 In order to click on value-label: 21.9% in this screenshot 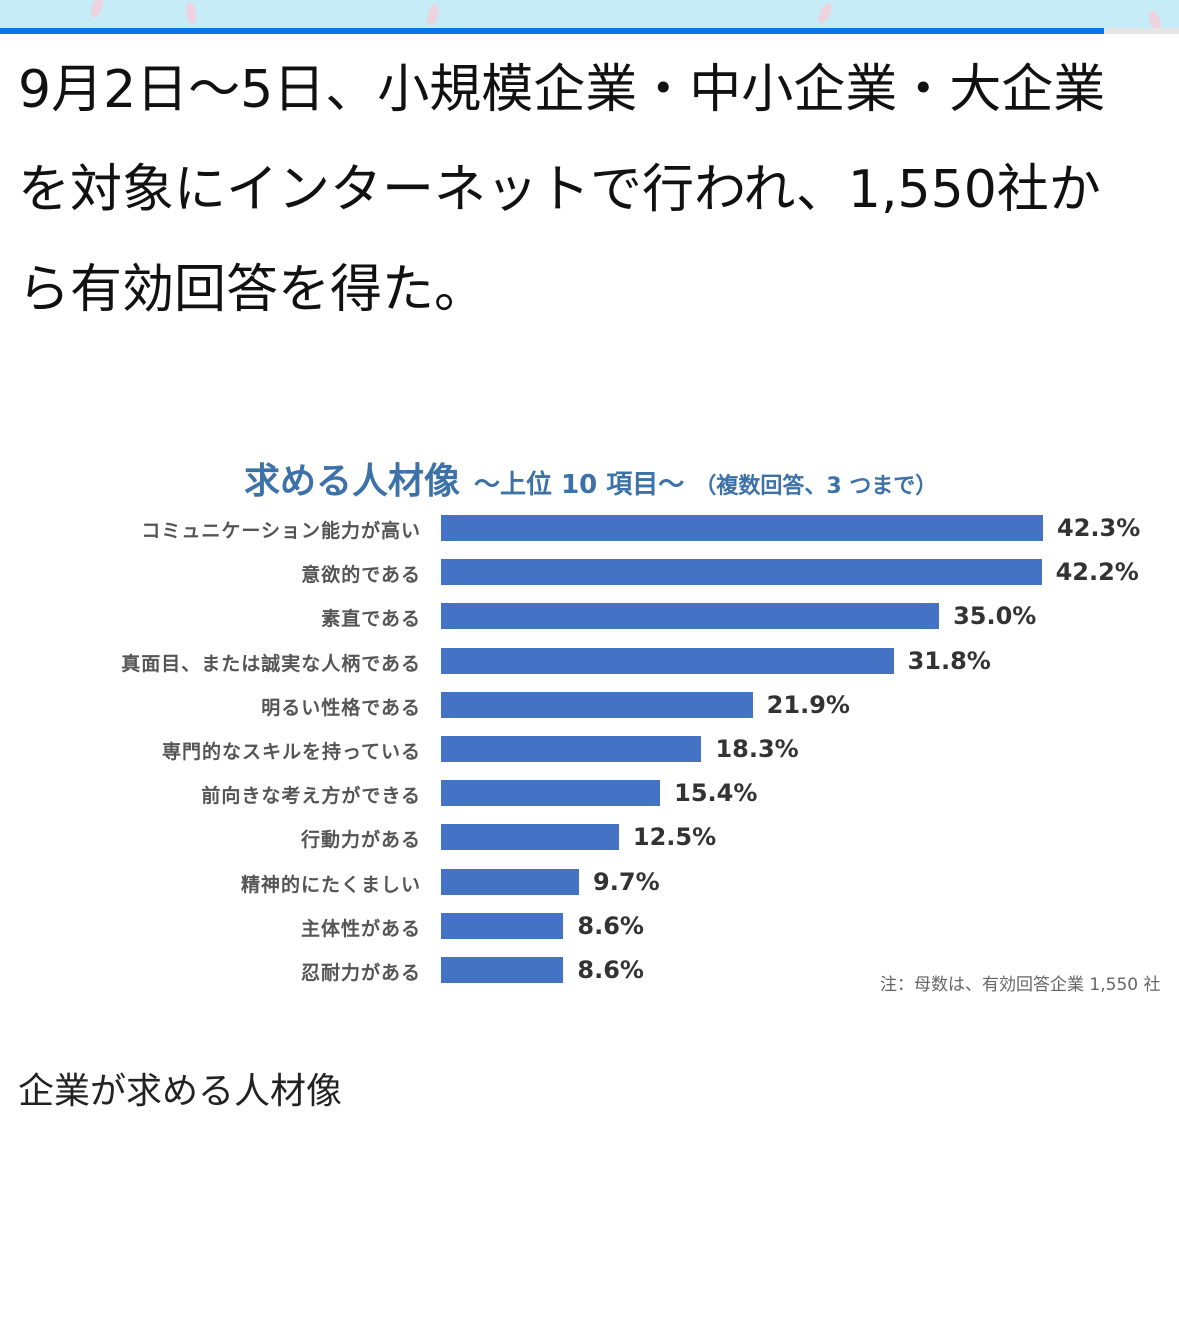, I will do `click(808, 704)`.